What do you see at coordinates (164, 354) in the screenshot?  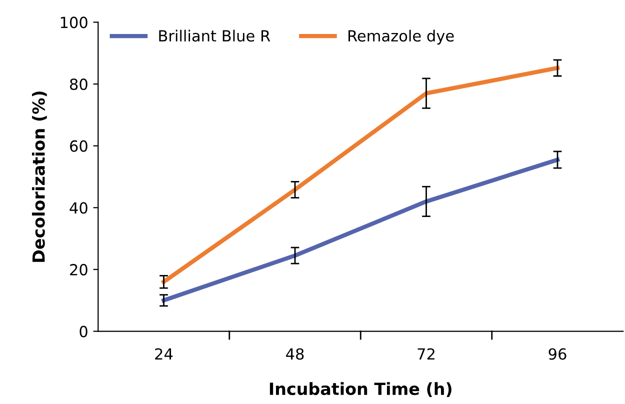 I see `x-tick-label: 24` at bounding box center [164, 354].